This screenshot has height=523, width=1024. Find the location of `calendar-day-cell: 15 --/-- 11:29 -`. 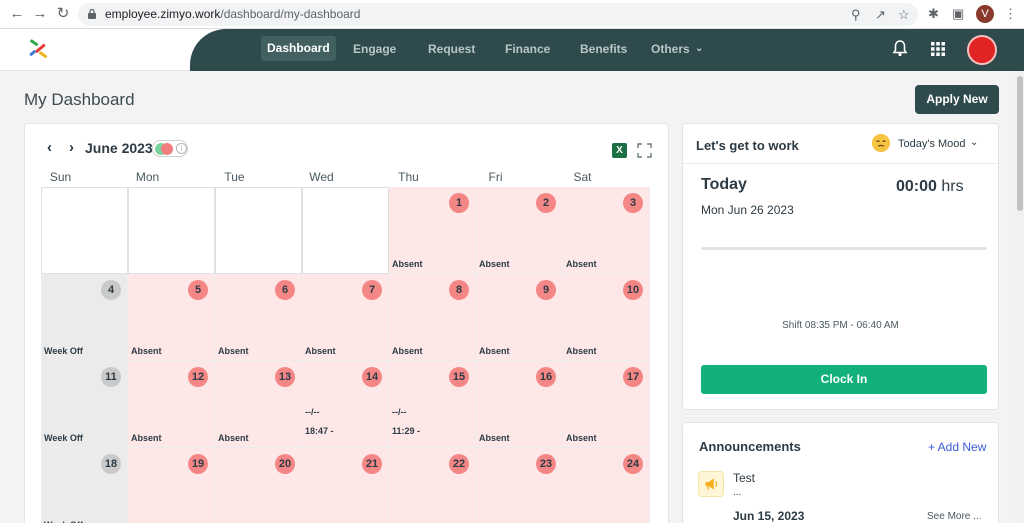

calendar-day-cell: 15 --/-- 11:29 - is located at coordinates (432, 404).